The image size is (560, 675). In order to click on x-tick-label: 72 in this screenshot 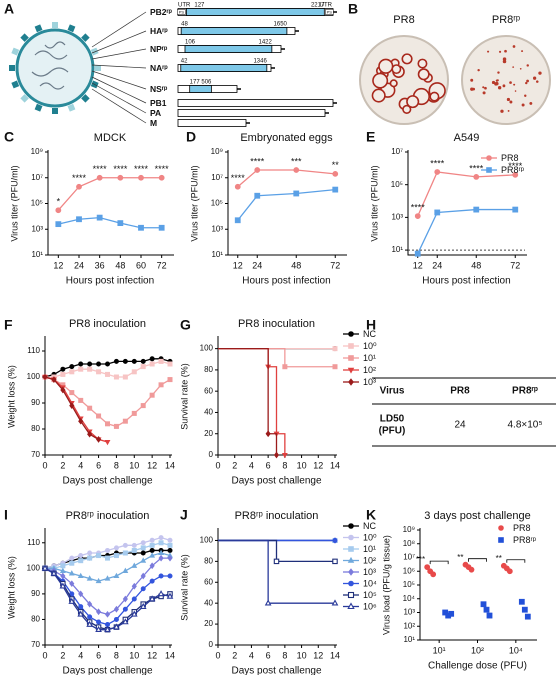, I will do `click(335, 265)`.